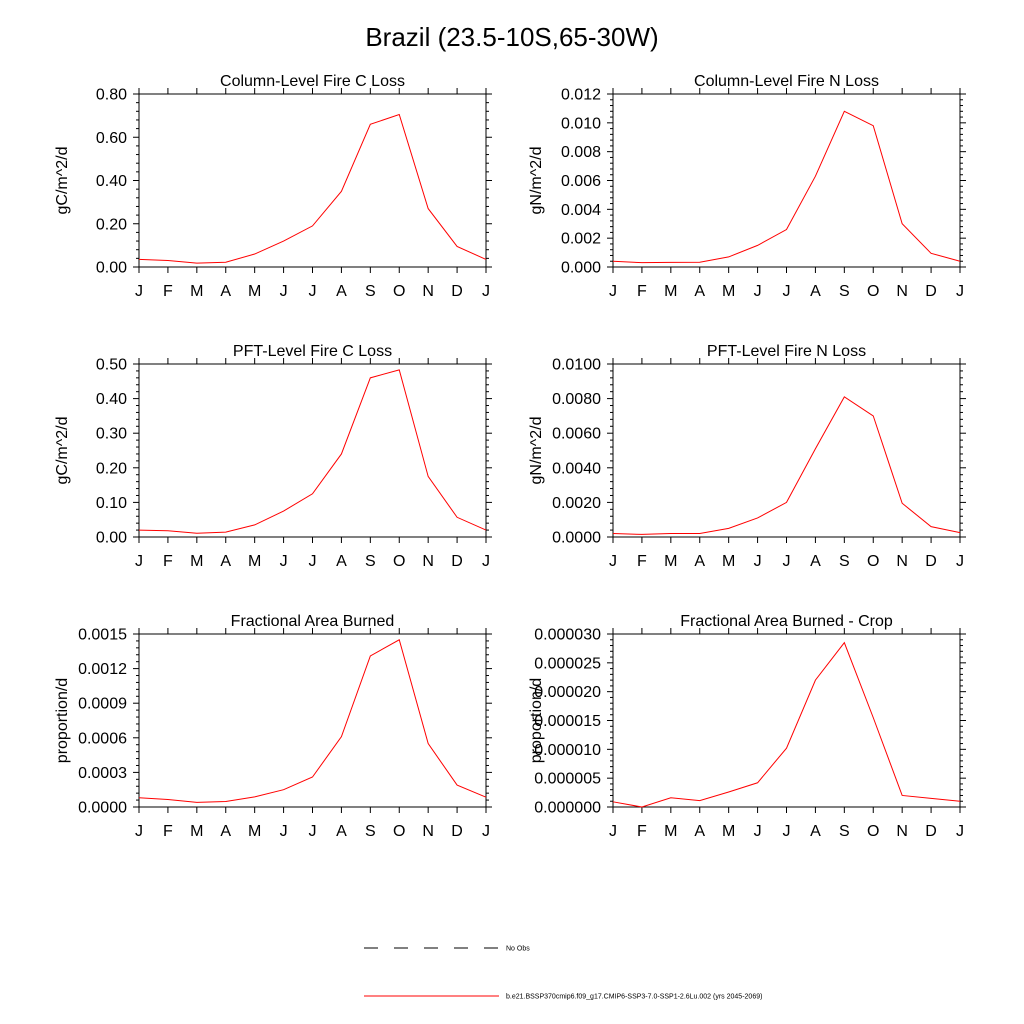 Image resolution: width=1024 pixels, height=1024 pixels. Describe the element at coordinates (567, 779) in the screenshot. I see `y-tick-label: 0.000005` at that location.